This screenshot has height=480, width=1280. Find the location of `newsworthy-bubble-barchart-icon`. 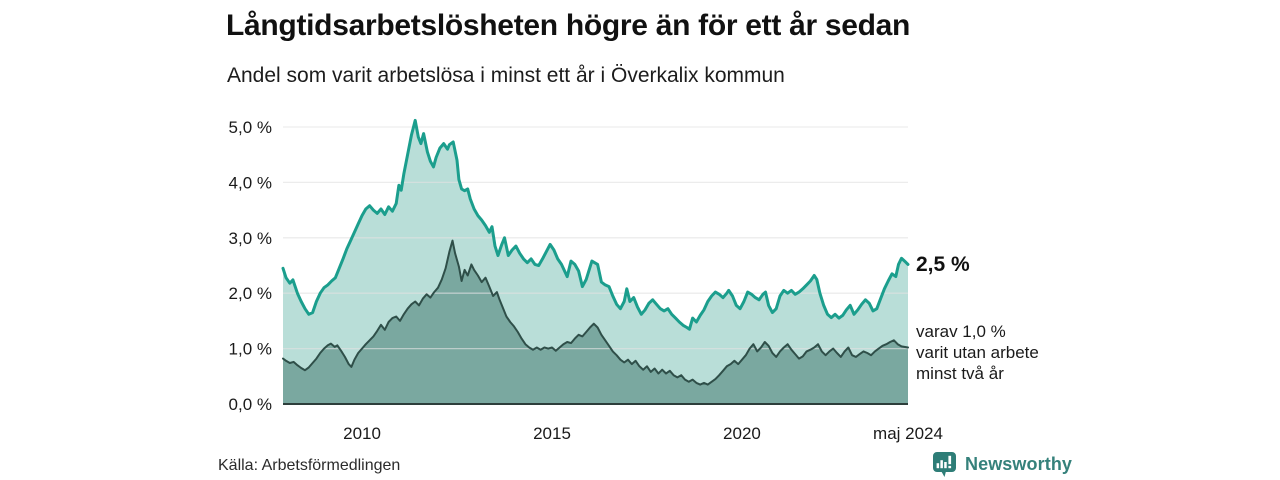

newsworthy-bubble-barchart-icon is located at coordinates (944, 464).